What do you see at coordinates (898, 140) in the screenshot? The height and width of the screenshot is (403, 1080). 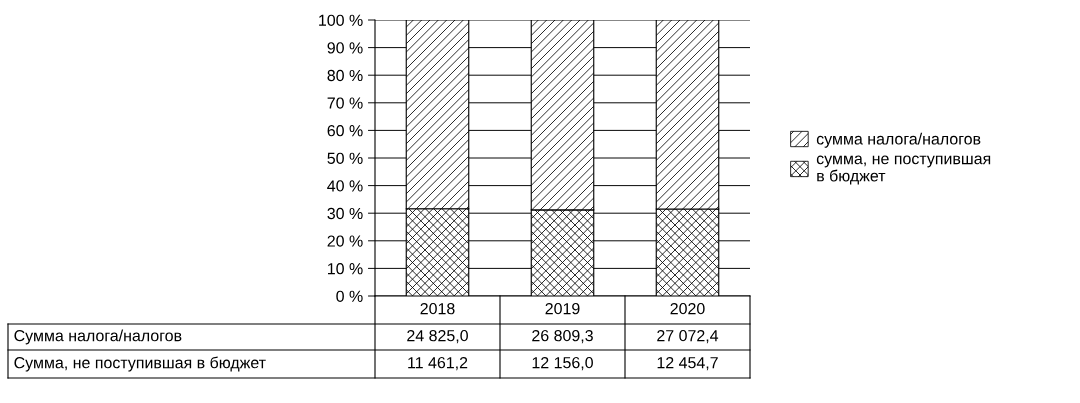 I see `legend-label: сумма налога/налогов` at bounding box center [898, 140].